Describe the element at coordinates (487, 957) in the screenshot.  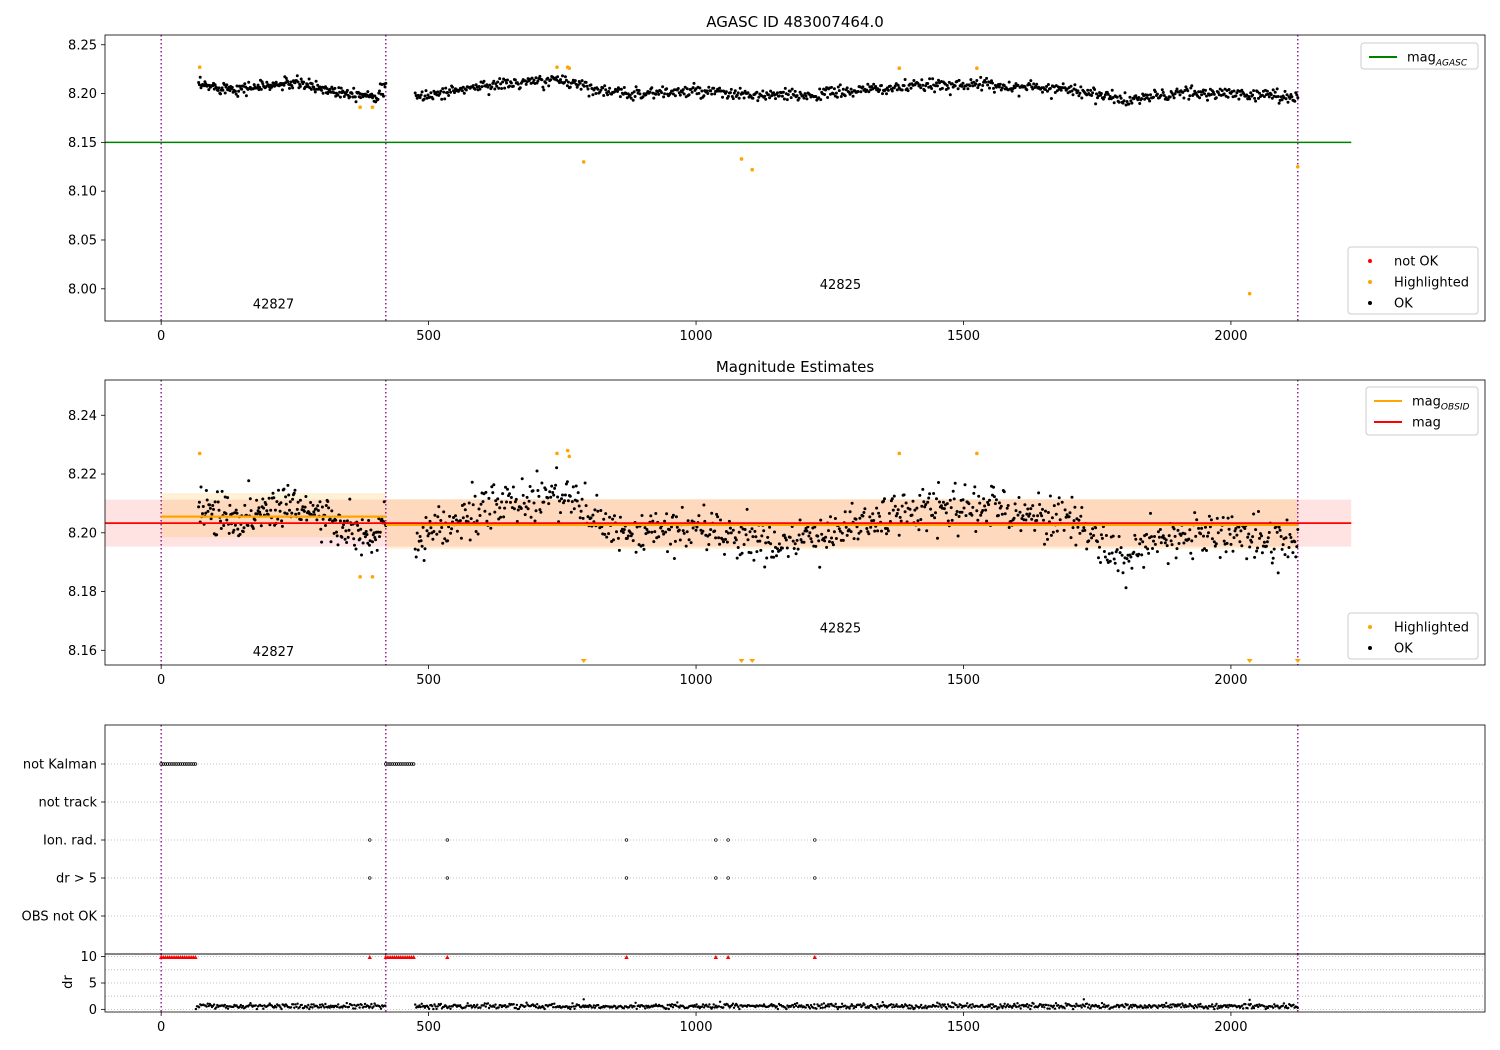
I see `dr-clipped-markers` at that location.